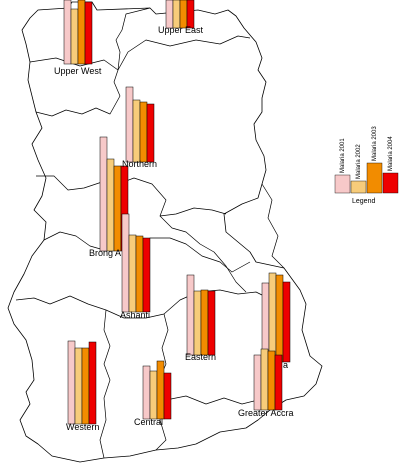 Image resolution: width=407 pixels, height=472 pixels. I want to click on label-ashanti: Ashanti, so click(135, 315).